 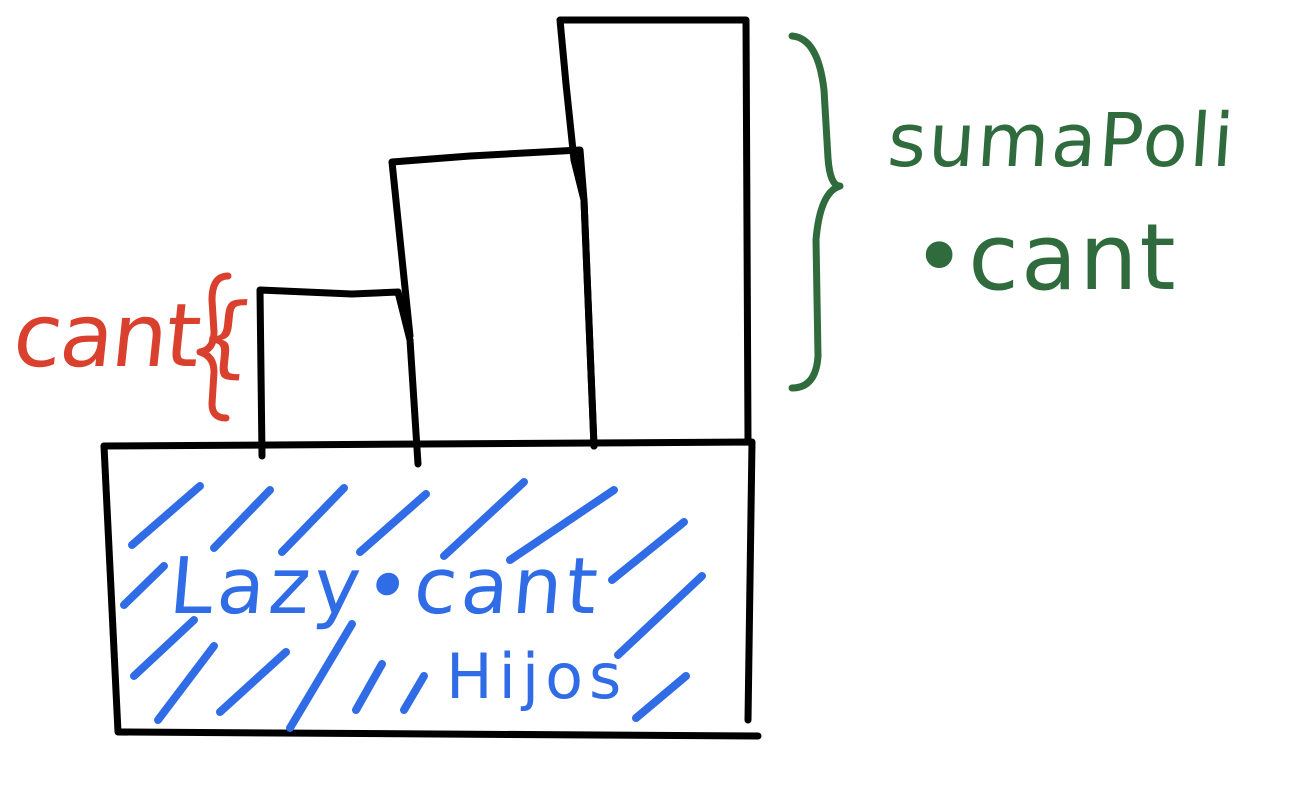 I want to click on label-lazy-cant: Lazy•cant, so click(x=386, y=587).